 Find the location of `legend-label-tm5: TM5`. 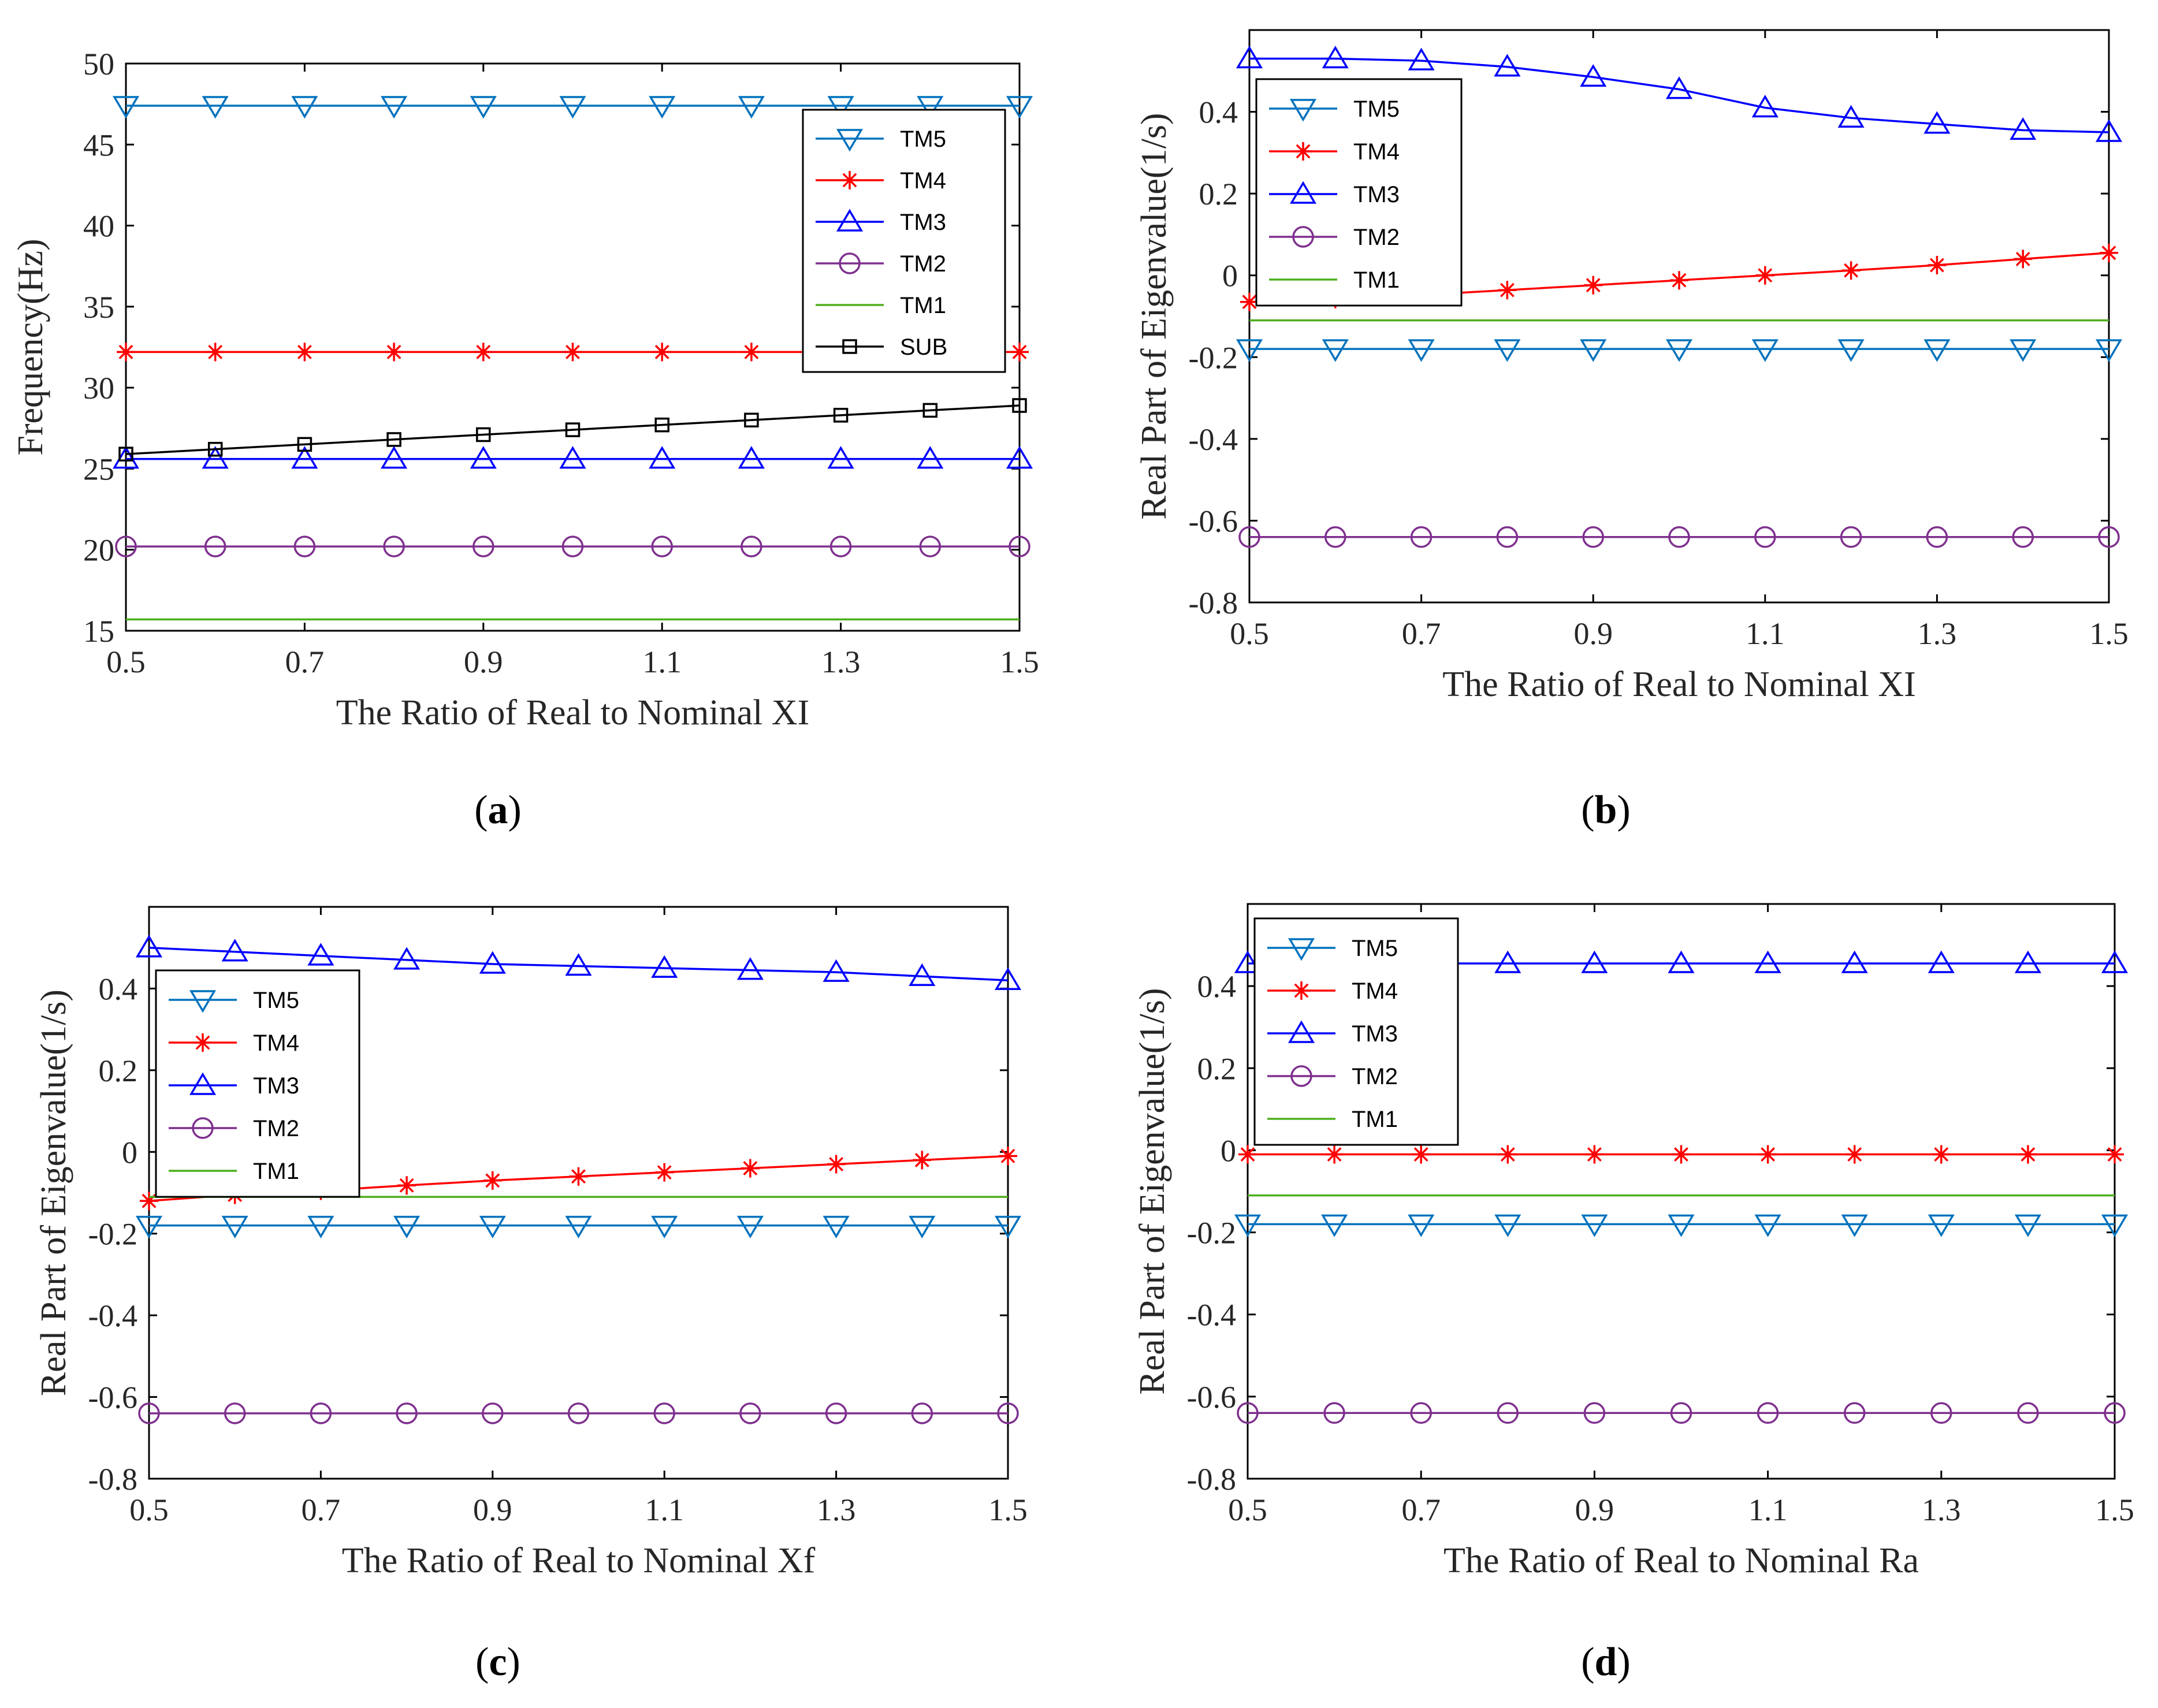

legend-label-tm5: TM5 is located at coordinates (923, 139).